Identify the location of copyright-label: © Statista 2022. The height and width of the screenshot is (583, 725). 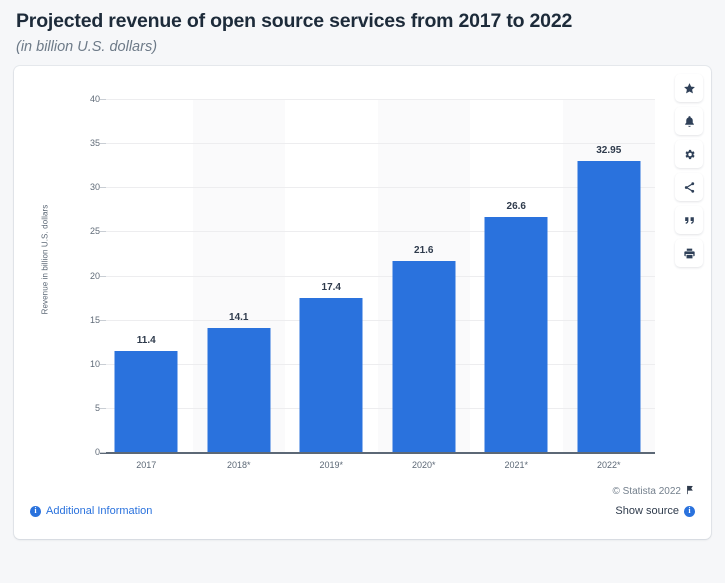
(646, 491).